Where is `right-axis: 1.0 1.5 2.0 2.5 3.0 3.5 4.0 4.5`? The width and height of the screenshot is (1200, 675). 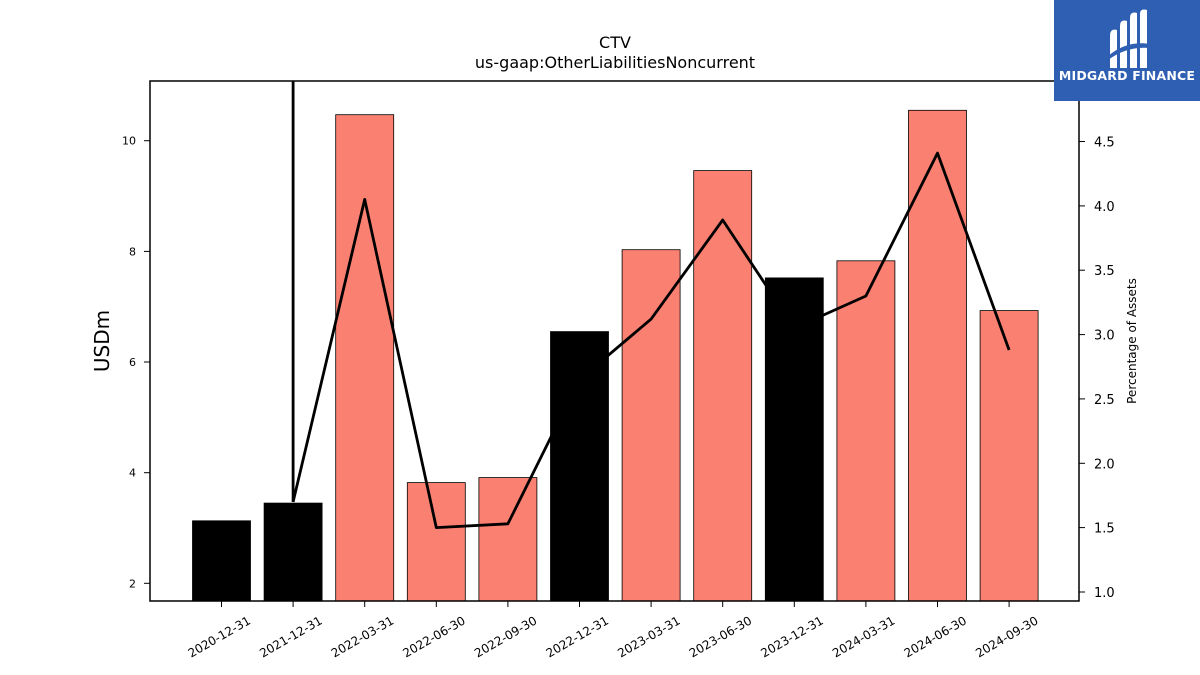
right-axis: 1.0 1.5 2.0 2.5 3.0 3.5 4.0 4.5 is located at coordinates (1097, 368).